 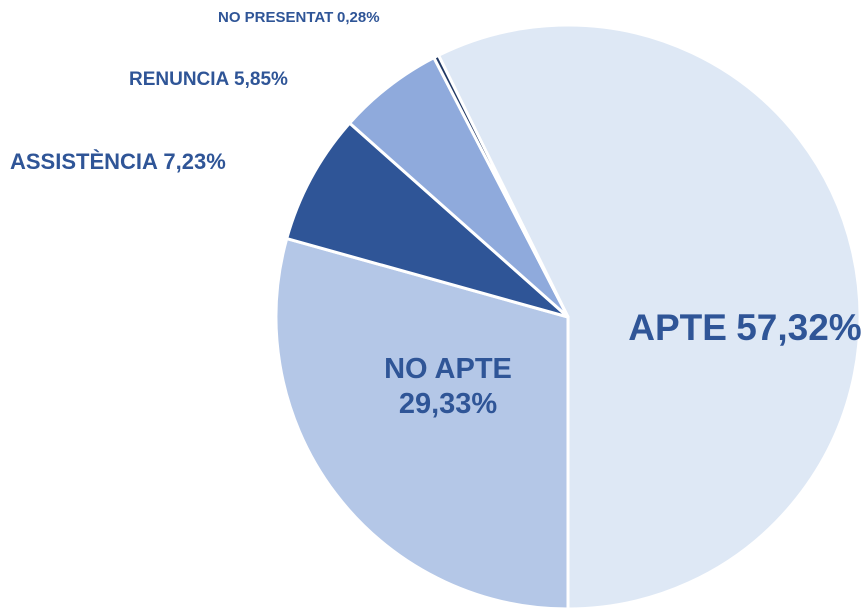 What do you see at coordinates (448, 403) in the screenshot?
I see `value-label: 29,33%` at bounding box center [448, 403].